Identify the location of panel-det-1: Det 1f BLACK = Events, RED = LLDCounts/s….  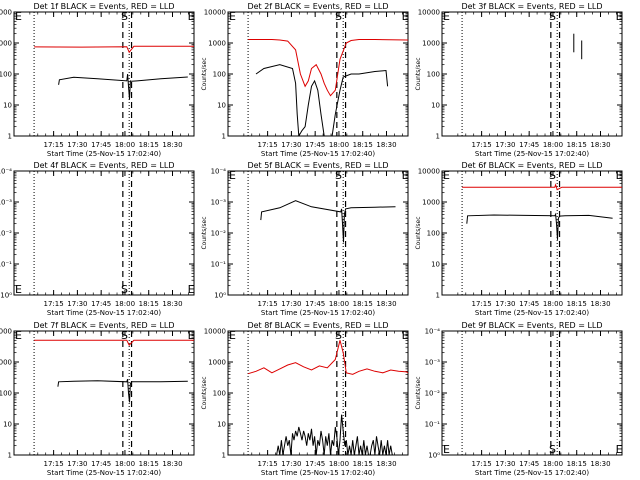
(97, 80).